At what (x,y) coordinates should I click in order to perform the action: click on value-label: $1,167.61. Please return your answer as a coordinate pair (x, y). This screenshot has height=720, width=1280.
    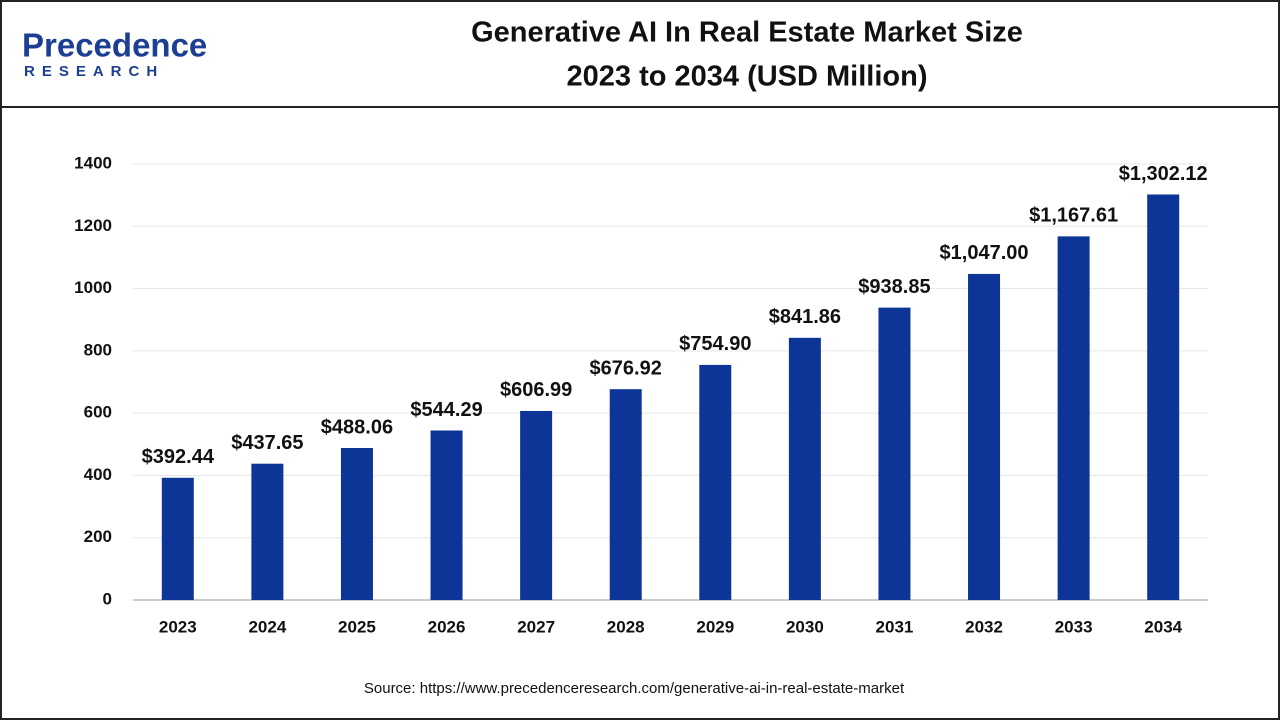
    Looking at the image, I should click on (1073, 216).